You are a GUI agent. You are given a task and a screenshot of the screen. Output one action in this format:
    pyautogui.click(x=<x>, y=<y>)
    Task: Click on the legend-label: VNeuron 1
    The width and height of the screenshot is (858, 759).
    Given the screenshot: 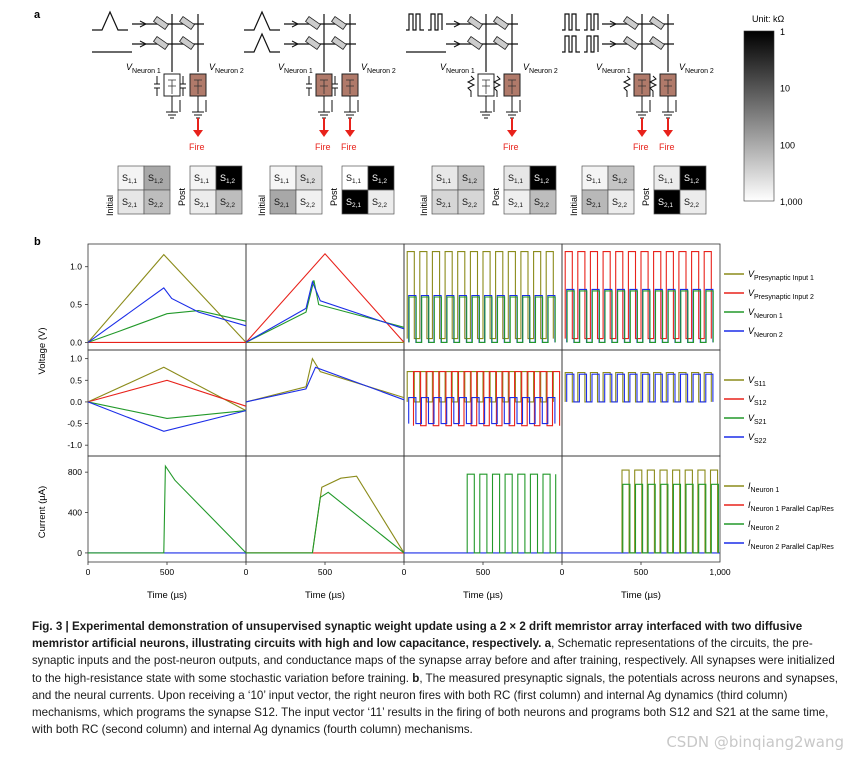 What is the action you would take?
    pyautogui.click(x=765, y=313)
    